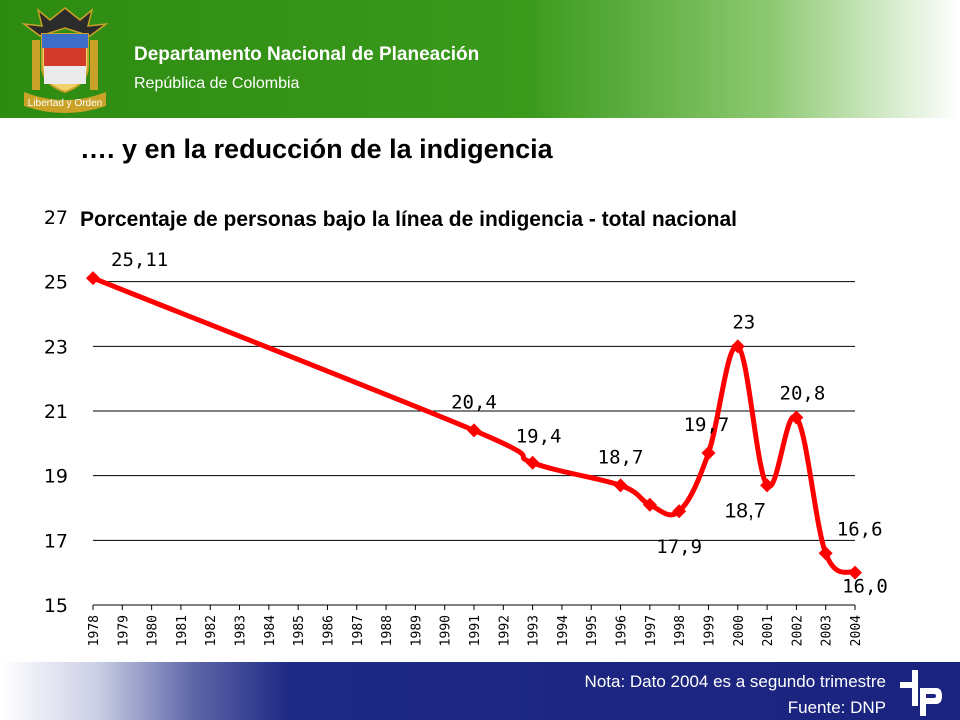  I want to click on data-label: 19,7, so click(707, 425).